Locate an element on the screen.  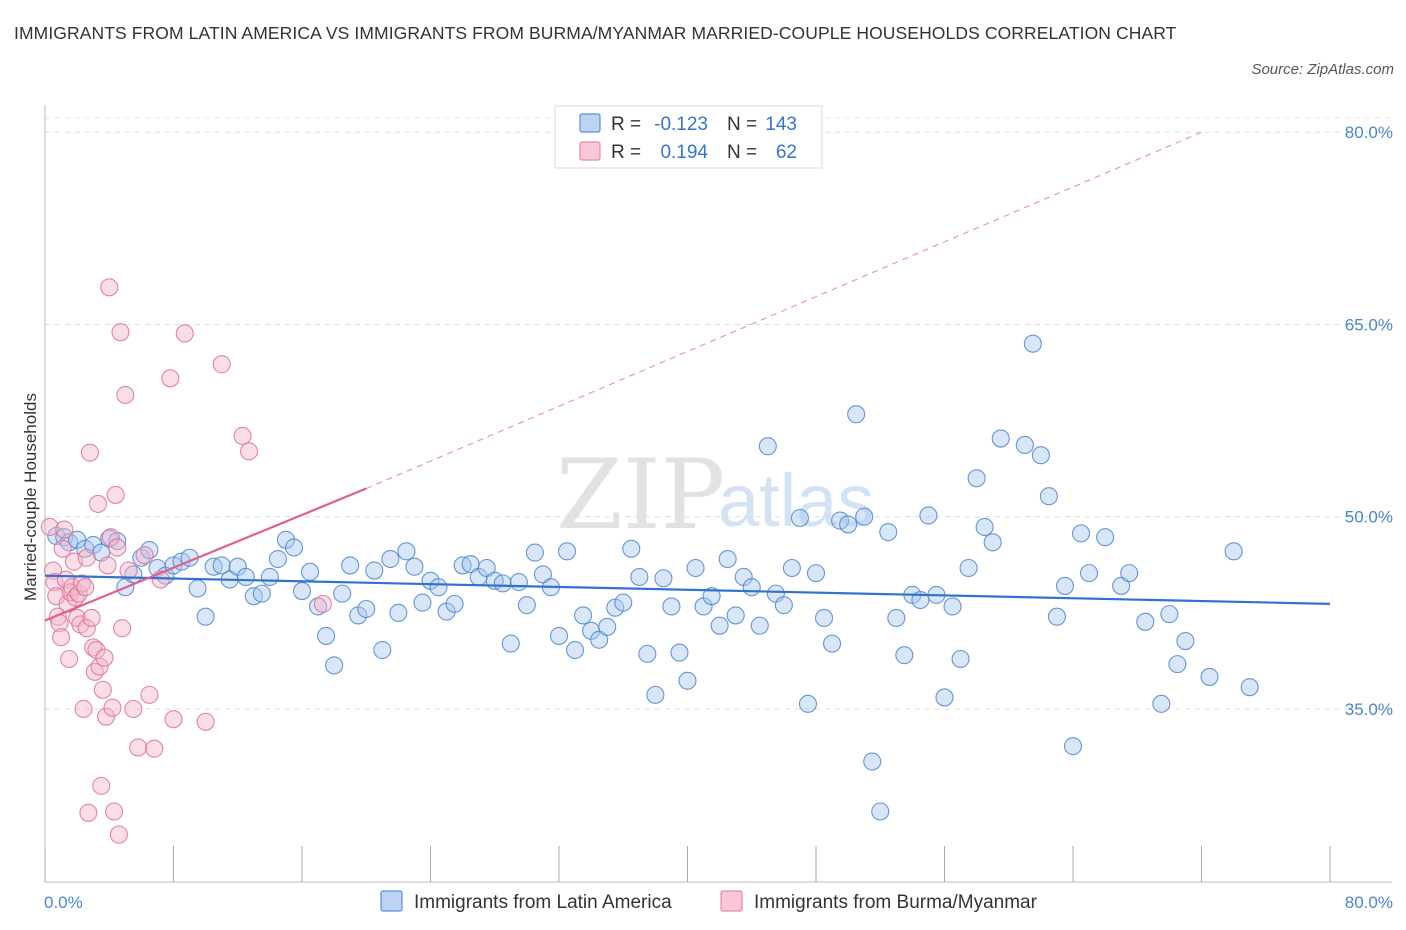
legend-n-label-2: N = is located at coordinates (742, 152).